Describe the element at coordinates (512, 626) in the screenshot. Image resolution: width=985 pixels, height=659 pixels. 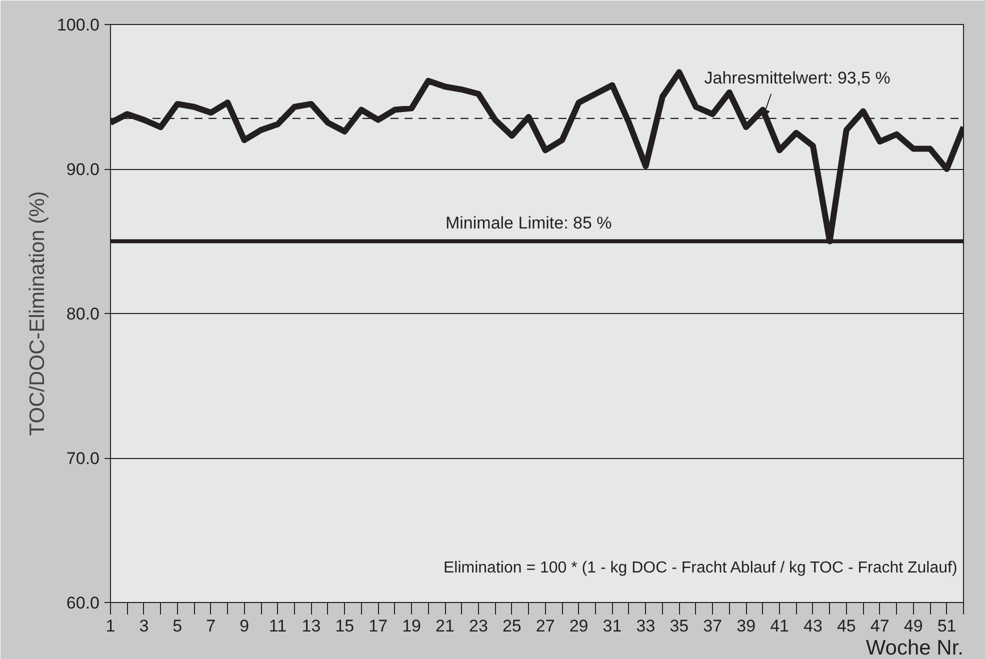
I see `x-tick-label: 25` at that location.